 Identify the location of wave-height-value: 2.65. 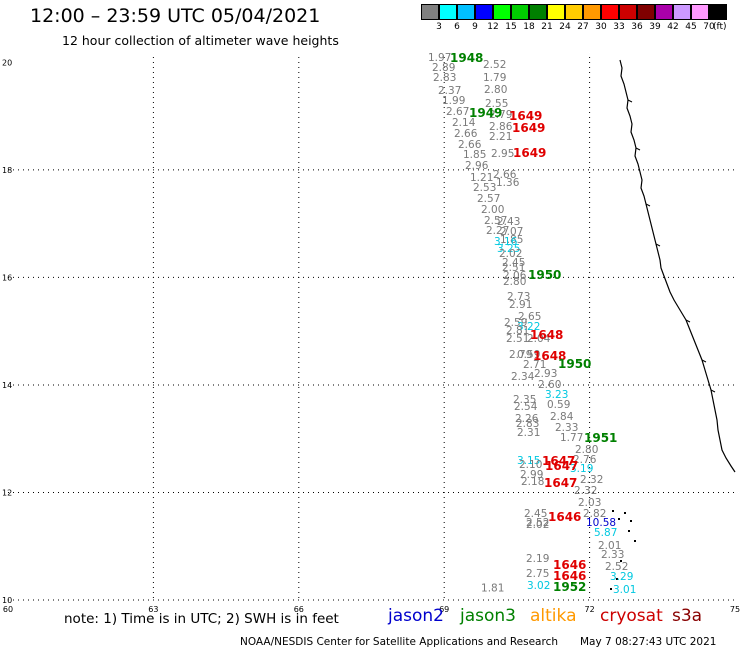
(529, 317).